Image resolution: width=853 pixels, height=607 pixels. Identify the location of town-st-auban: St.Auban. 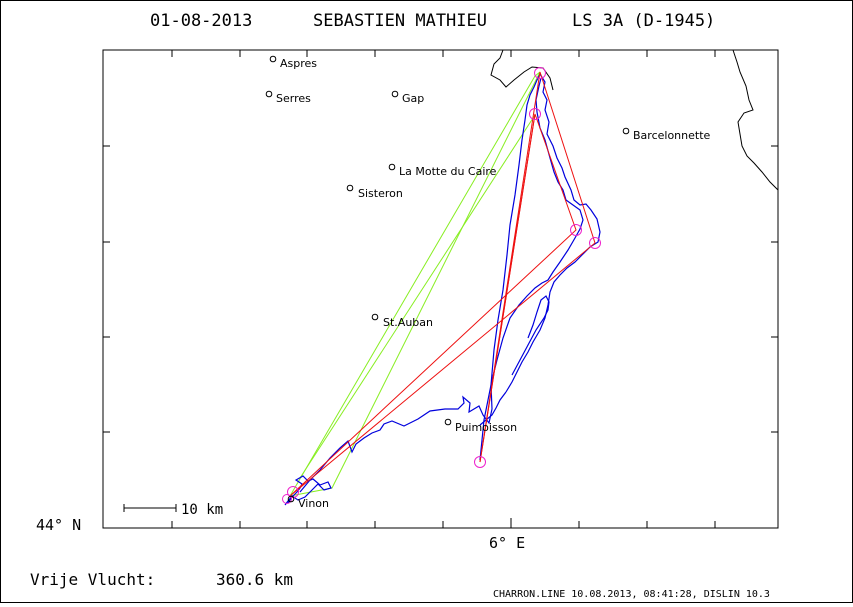
(402, 321).